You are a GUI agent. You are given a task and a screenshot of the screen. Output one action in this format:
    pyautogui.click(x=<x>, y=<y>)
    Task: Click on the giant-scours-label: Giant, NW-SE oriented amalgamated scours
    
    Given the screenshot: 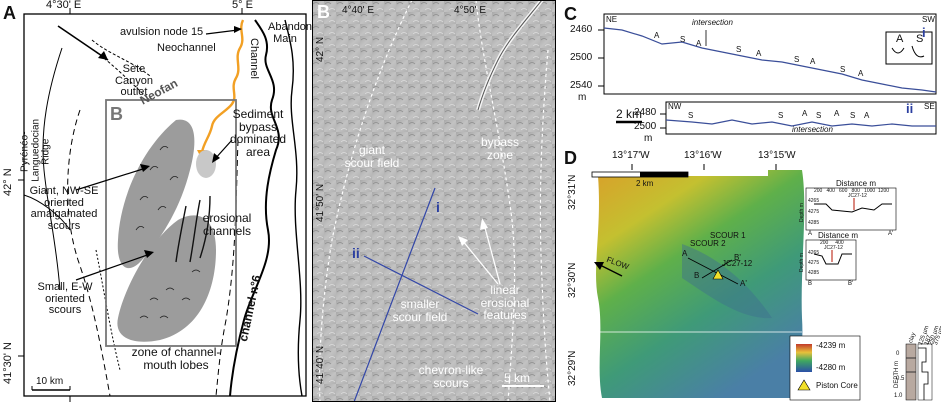 What is the action you would take?
    pyautogui.click(x=64, y=208)
    